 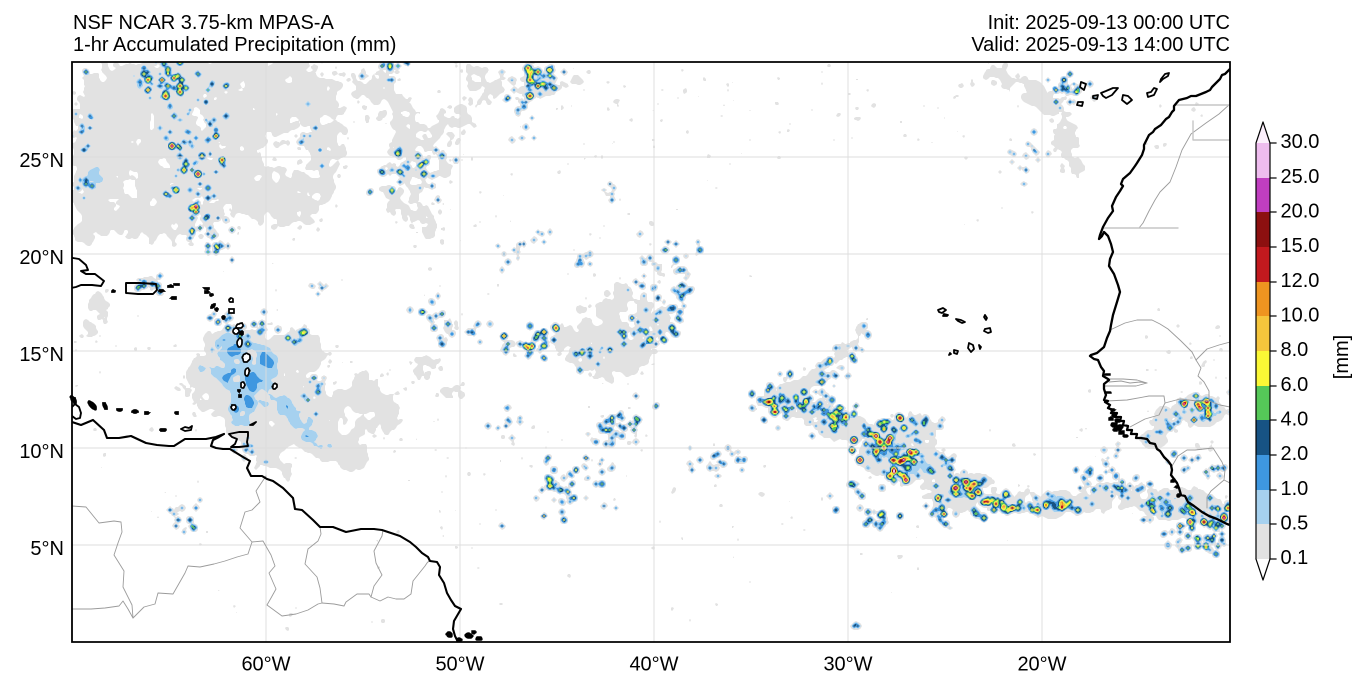 I want to click on svg-text: 20°N, so click(x=41, y=258).